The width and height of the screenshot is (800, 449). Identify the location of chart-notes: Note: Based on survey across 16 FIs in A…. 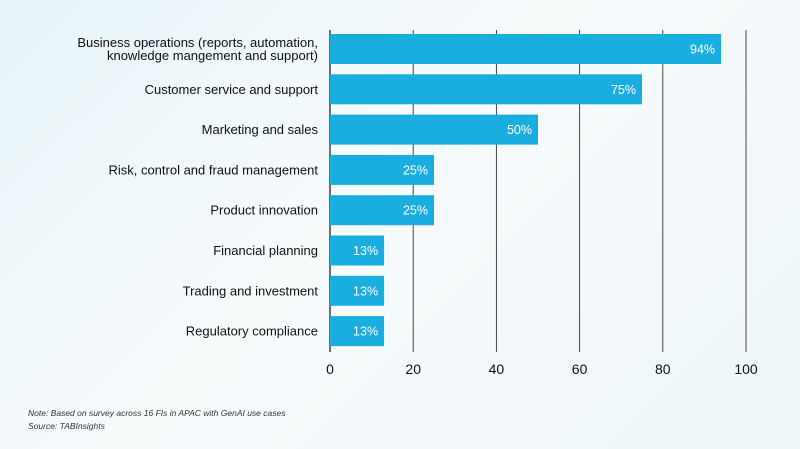
(156, 420).